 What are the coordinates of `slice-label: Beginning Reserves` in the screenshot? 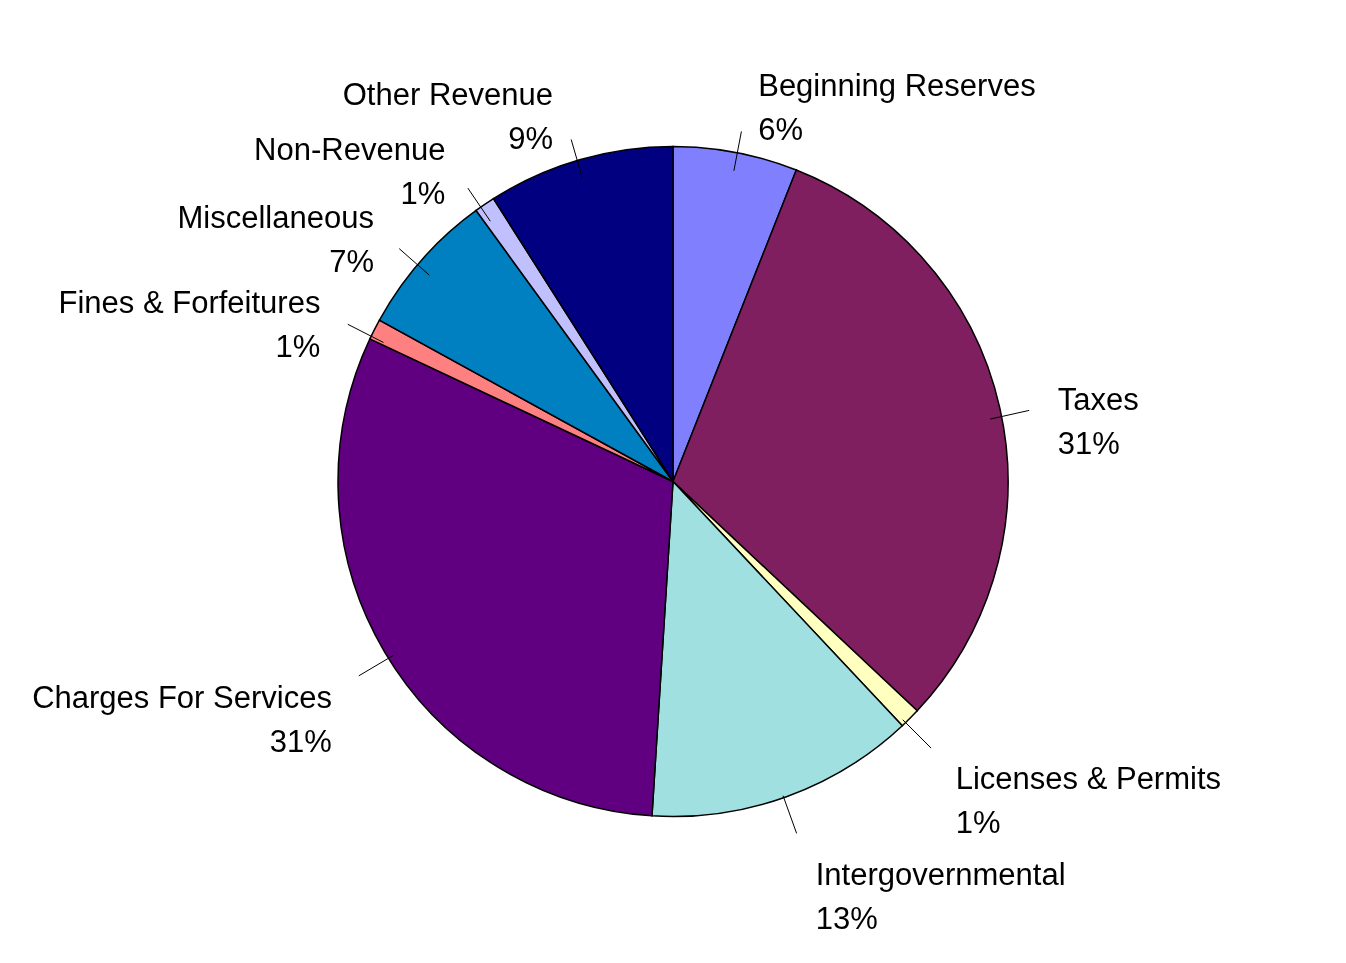 It's located at (897, 86).